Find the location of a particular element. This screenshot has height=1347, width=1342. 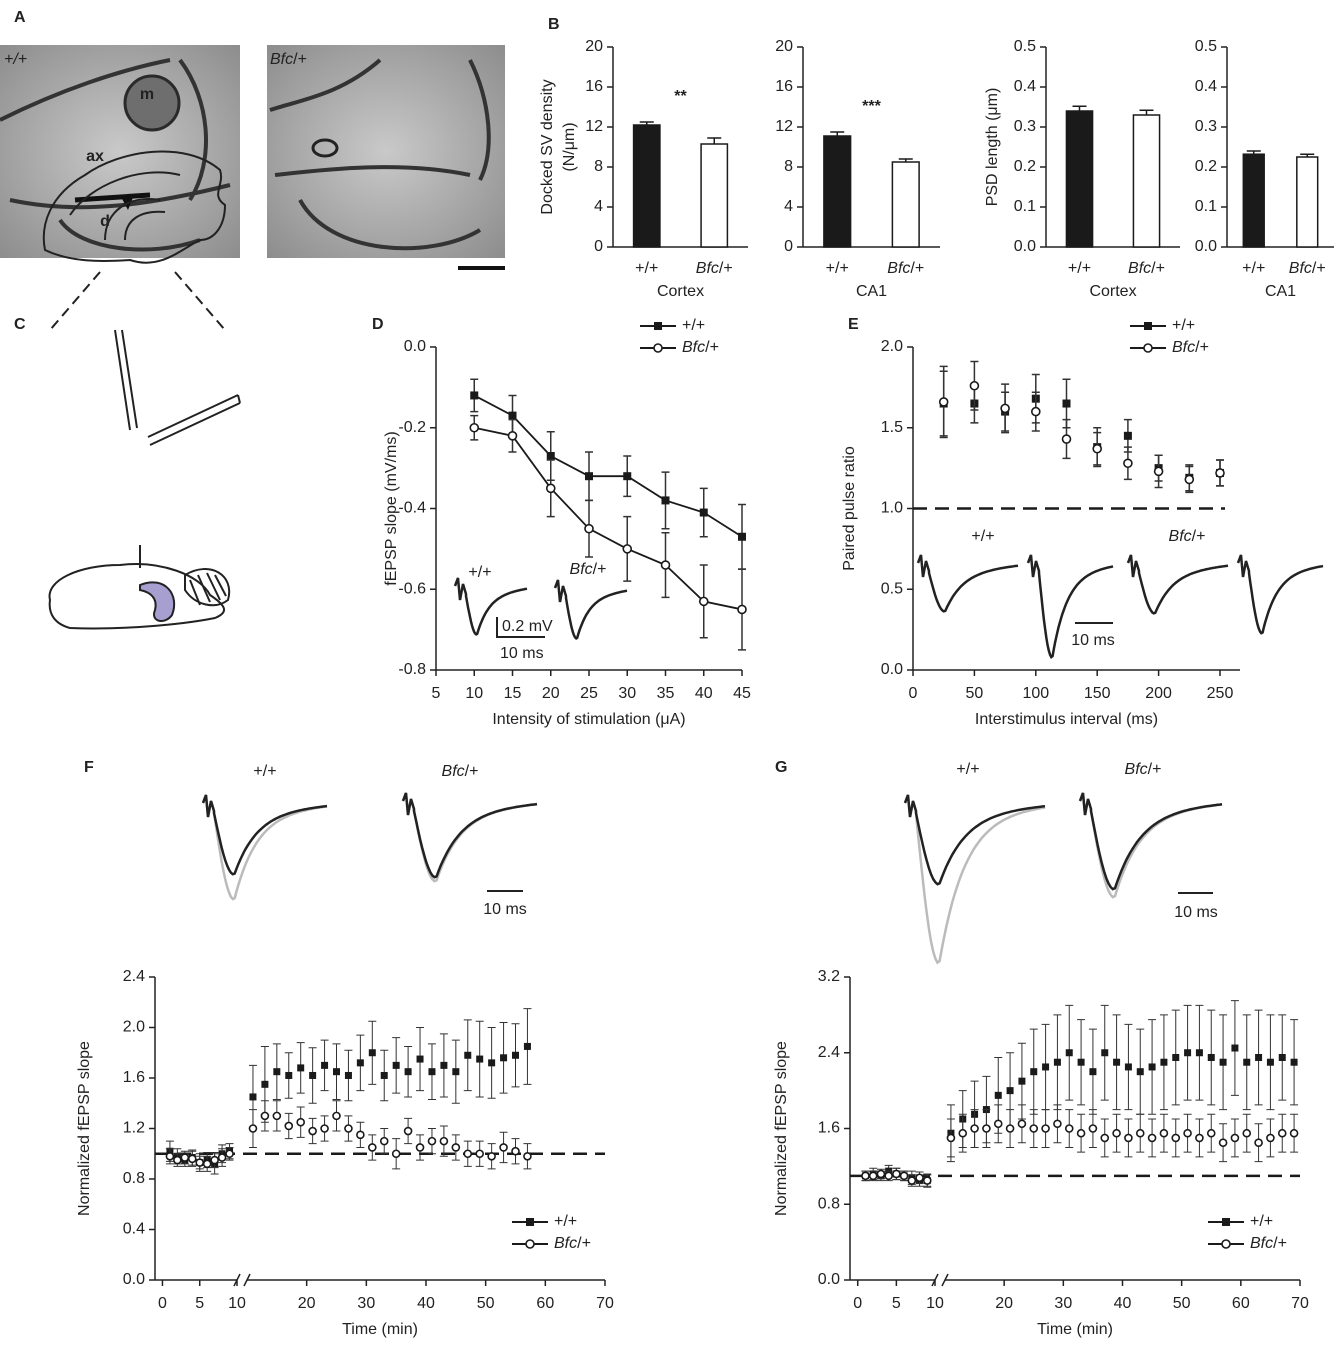

y-tick-label: -0.2 is located at coordinates (412, 427).